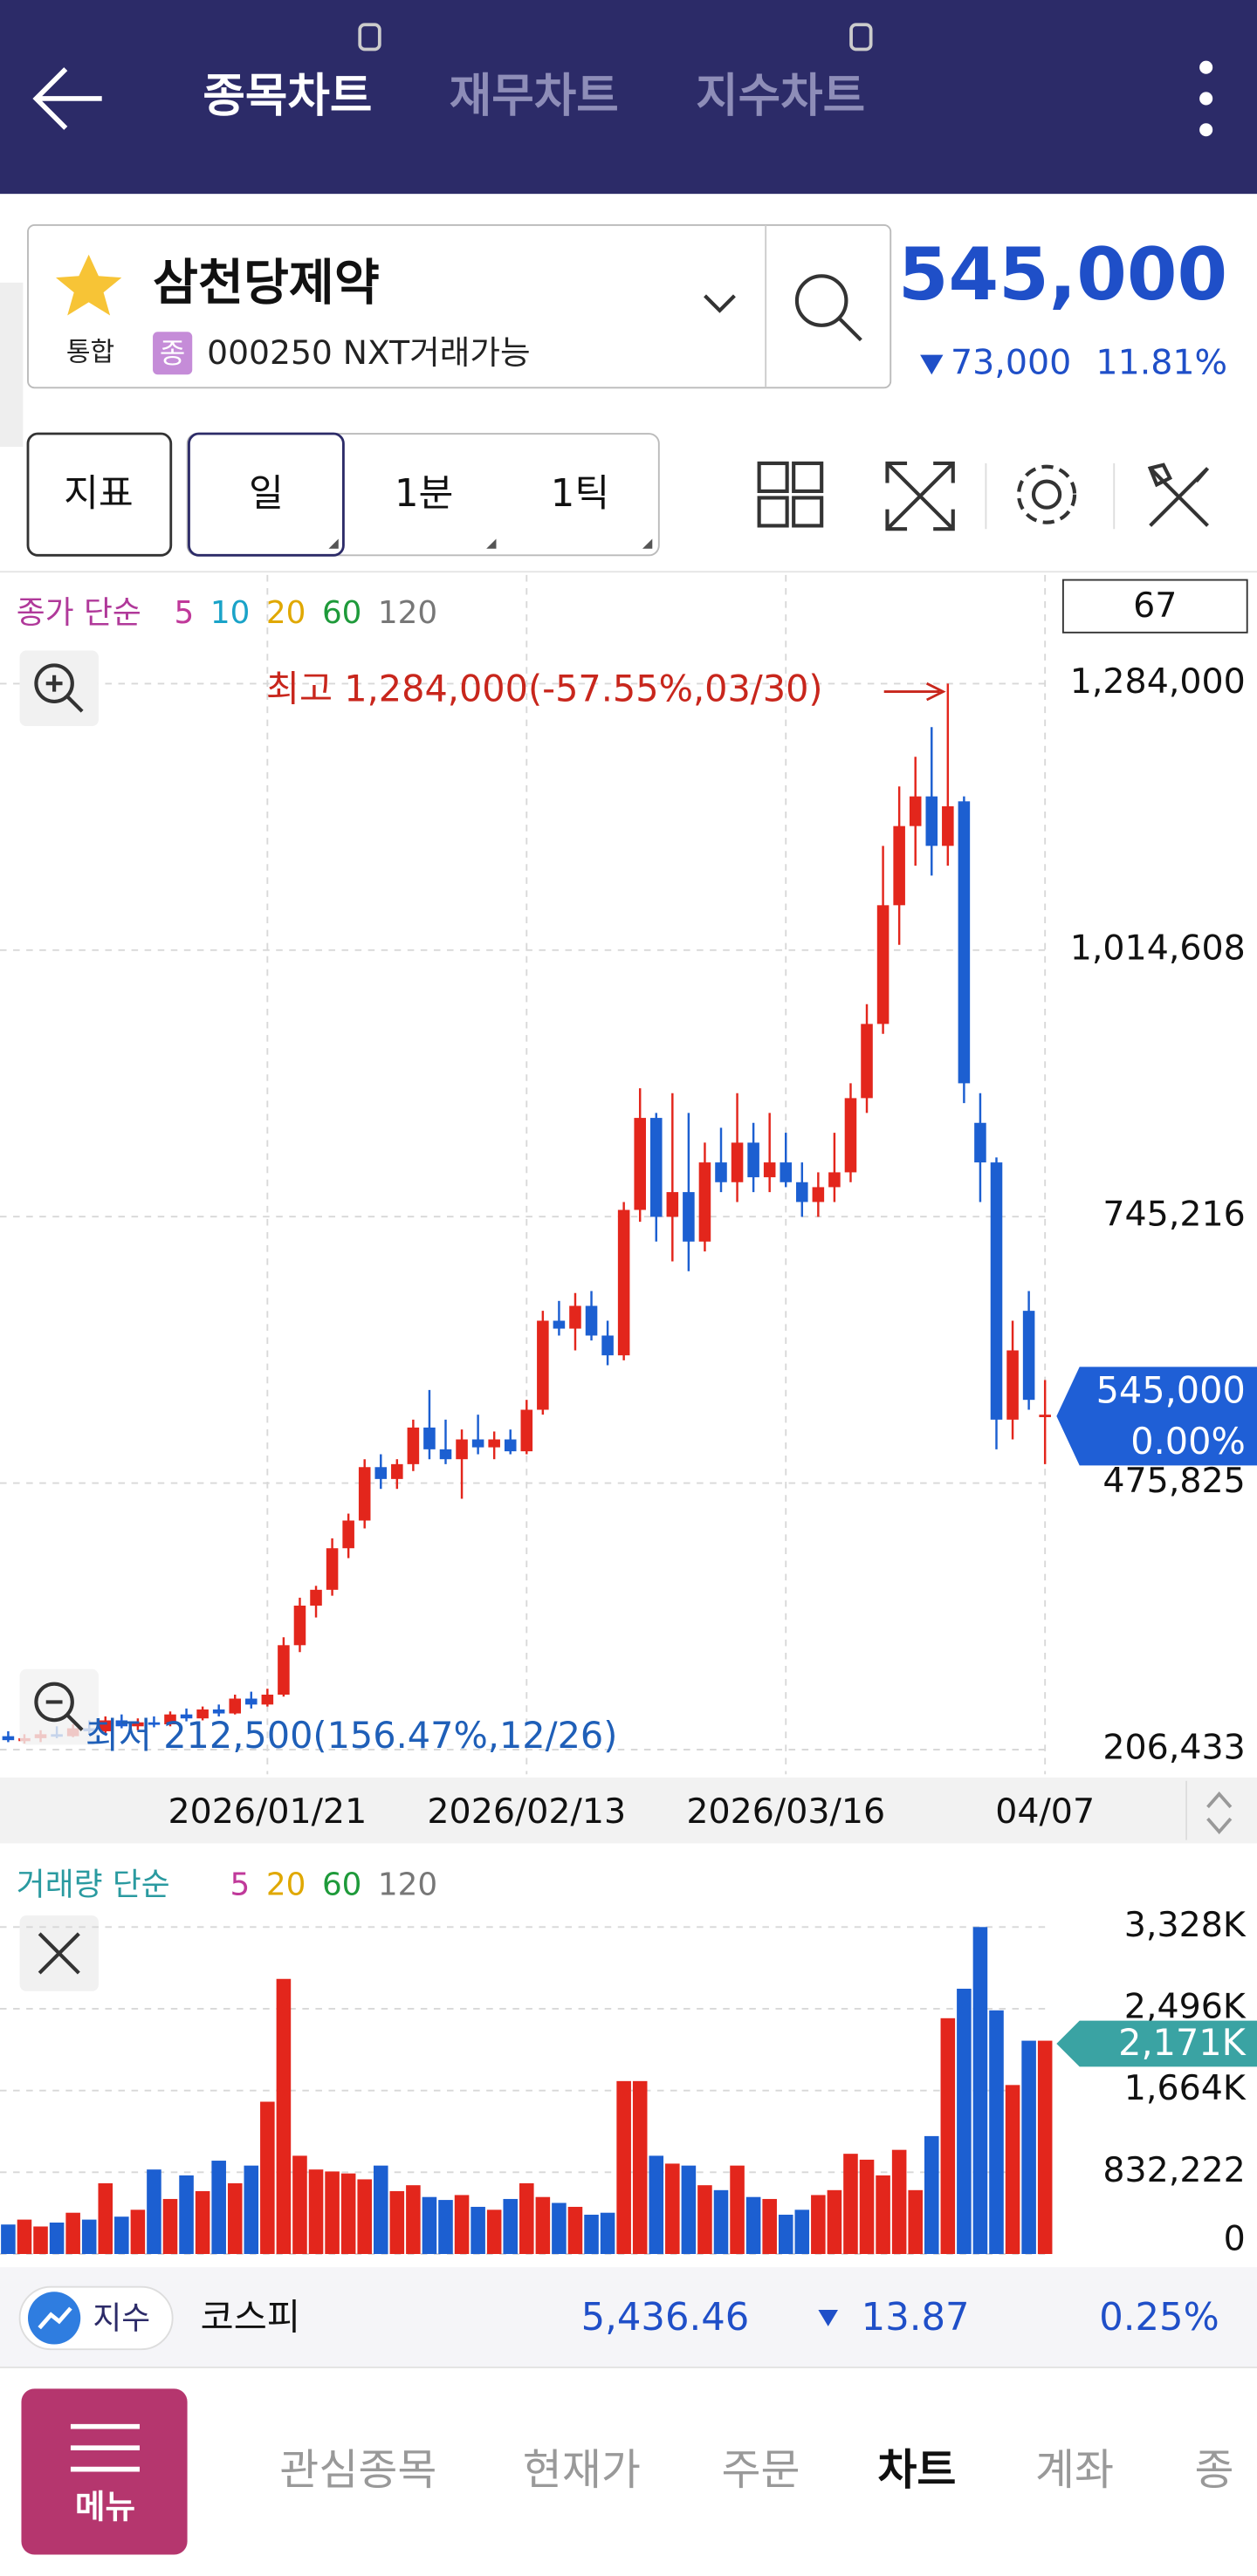 The width and height of the screenshot is (1257, 2576). Describe the element at coordinates (266, 284) in the screenshot. I see `stock-name: 삼천당제약` at that location.